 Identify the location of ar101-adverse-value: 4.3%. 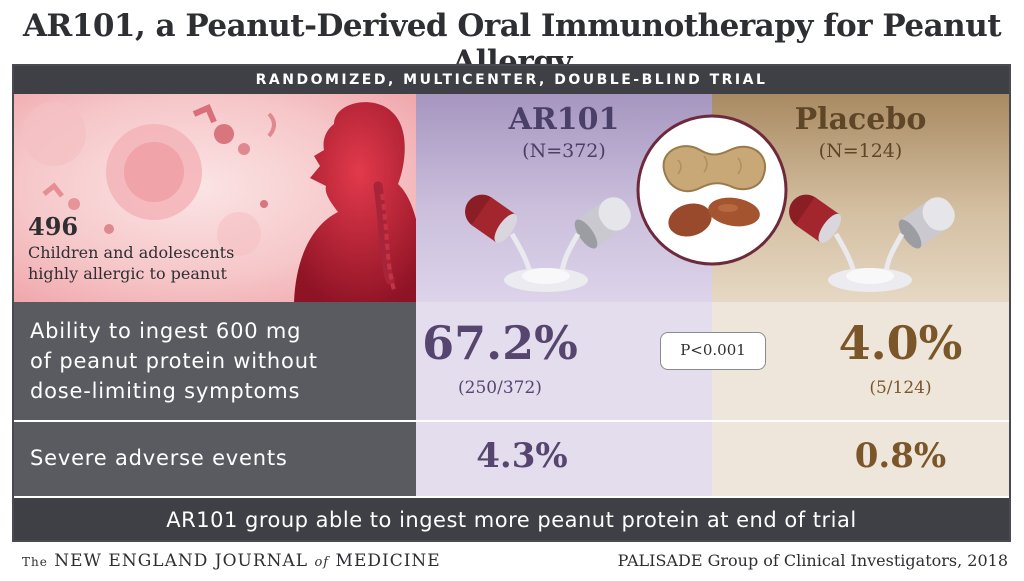
(522, 456).